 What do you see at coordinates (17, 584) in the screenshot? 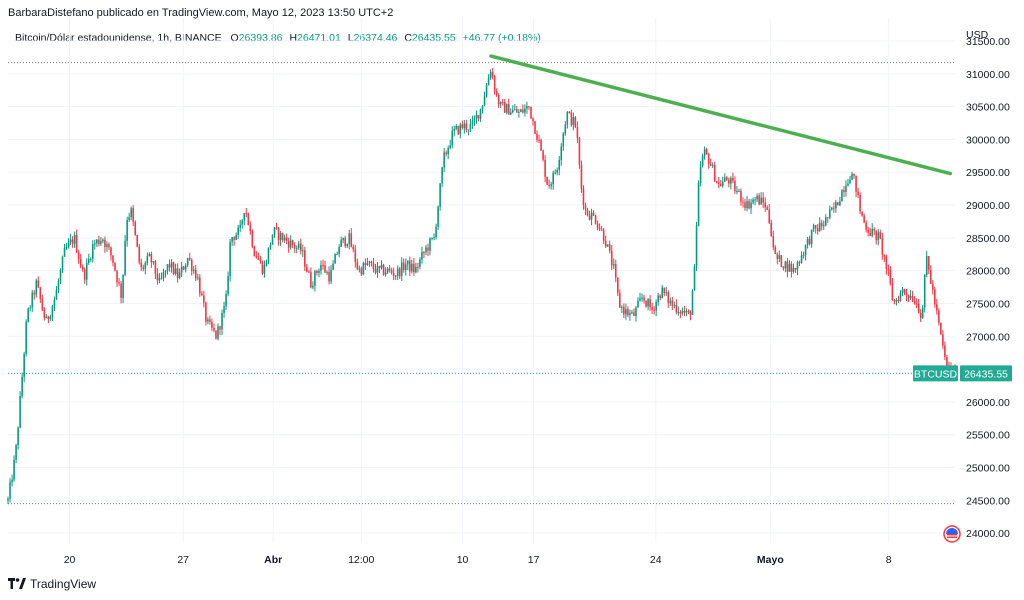
I see `tradingview-logo-icon` at bounding box center [17, 584].